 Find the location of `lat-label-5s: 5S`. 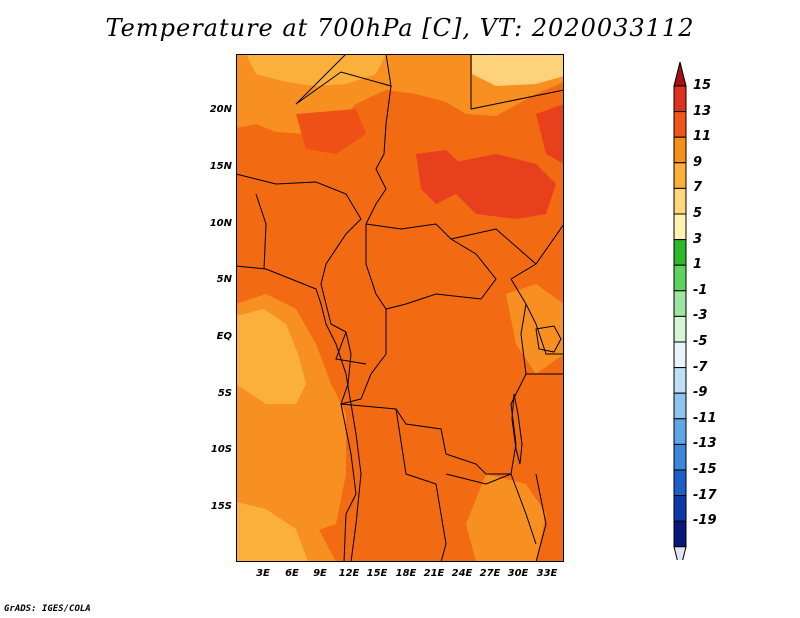

lat-label-5s: 5S is located at coordinates (224, 393).